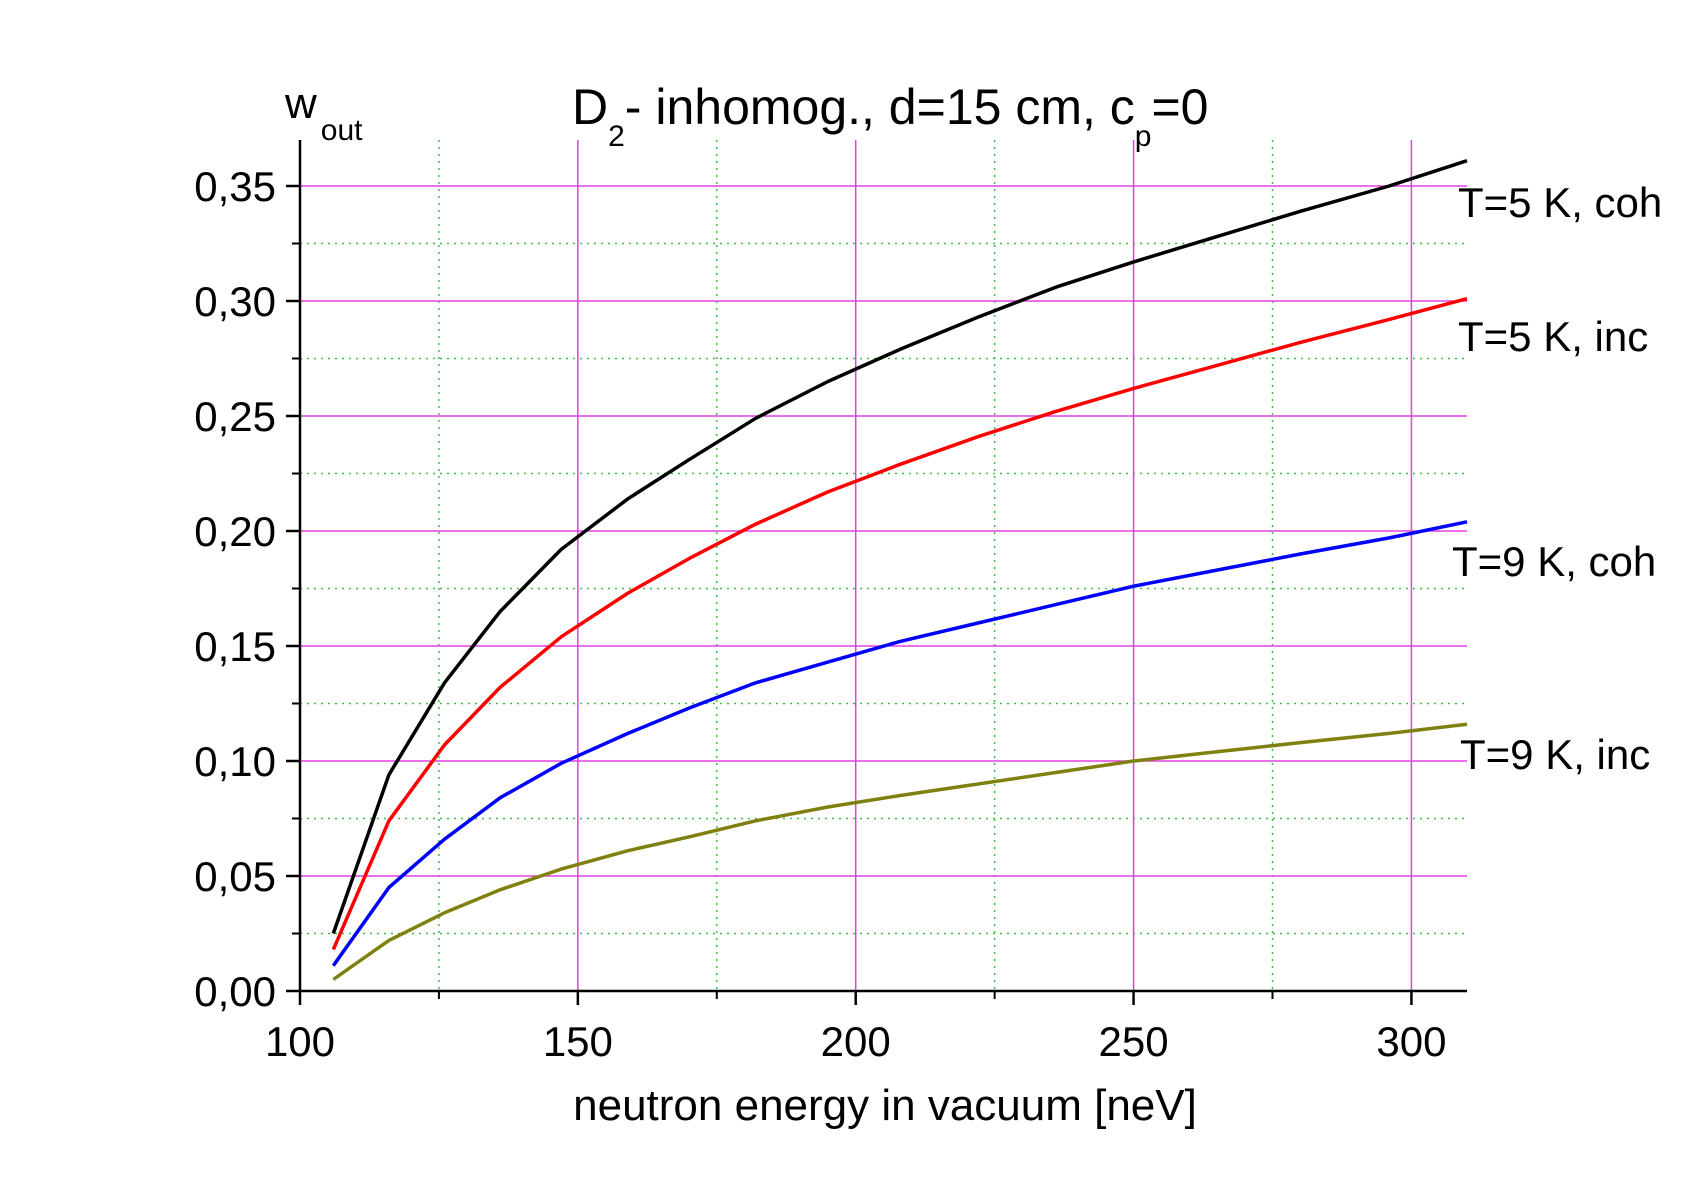 The width and height of the screenshot is (1701, 1187). Describe the element at coordinates (235, 646) in the screenshot. I see `y-tick-label: 0,15` at that location.